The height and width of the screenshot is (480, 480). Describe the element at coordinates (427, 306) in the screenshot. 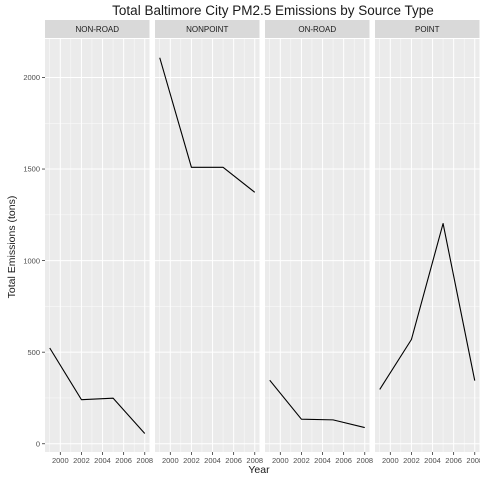

I see `series-line-point` at that location.